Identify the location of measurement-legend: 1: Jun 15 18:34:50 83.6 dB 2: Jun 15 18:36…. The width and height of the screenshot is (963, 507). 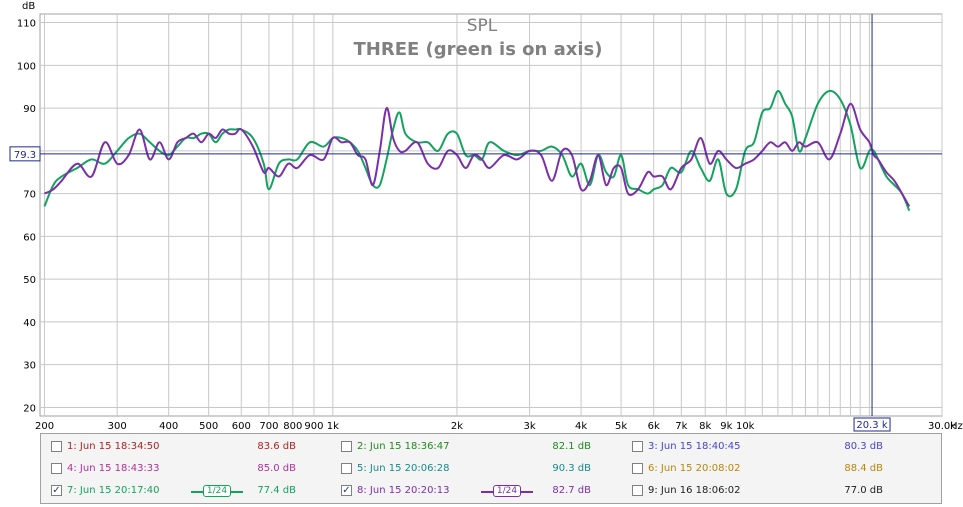
(491, 468).